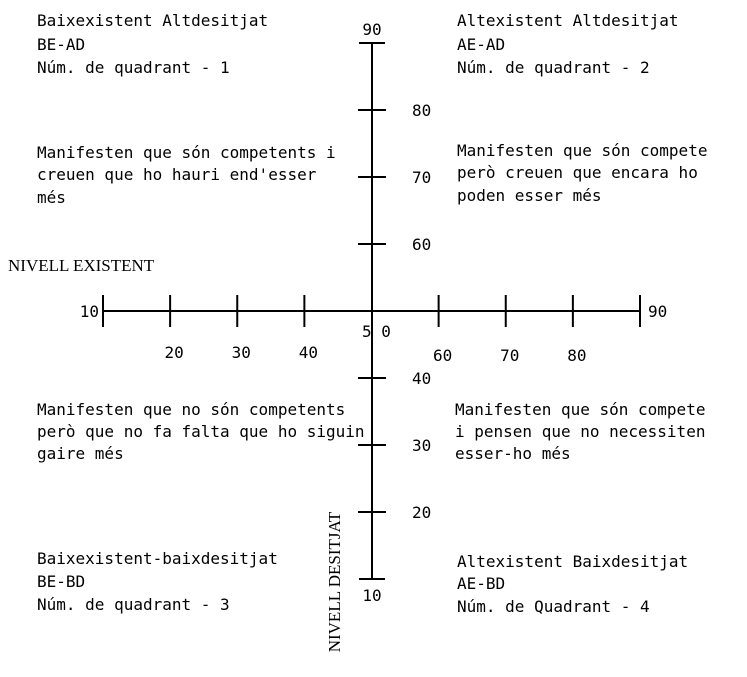 This screenshot has height=677, width=747. What do you see at coordinates (371, 29) in the screenshot?
I see `y-tick-label-90: 90` at bounding box center [371, 29].